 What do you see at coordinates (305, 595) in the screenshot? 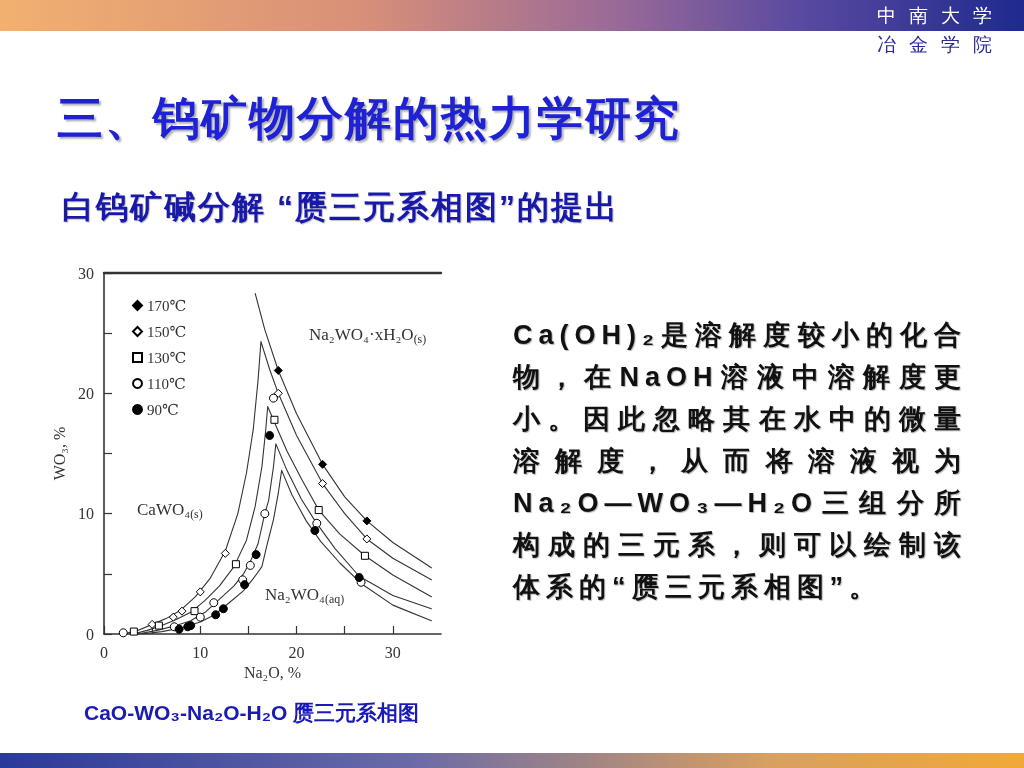
I see `annotation: Na₂WO₄$_{(aq)}$` at bounding box center [305, 595].